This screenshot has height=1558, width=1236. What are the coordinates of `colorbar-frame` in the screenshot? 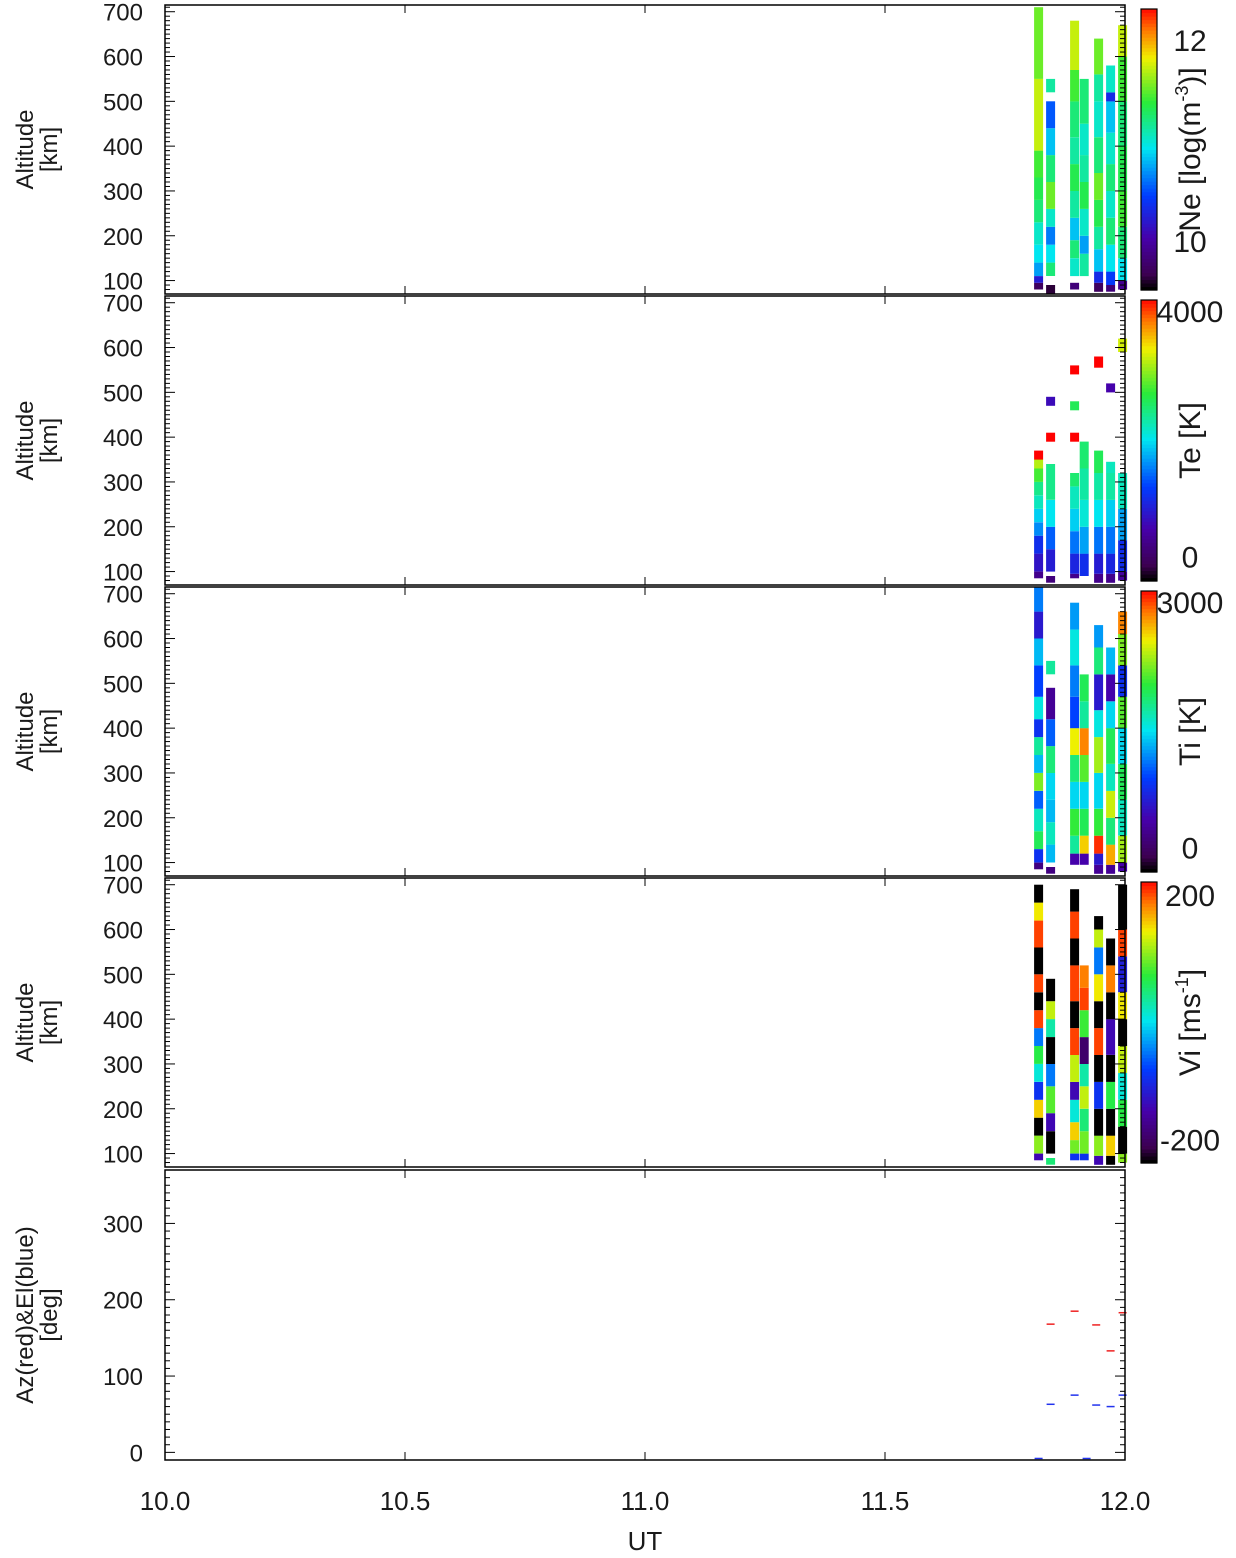 It's located at (1149, 440).